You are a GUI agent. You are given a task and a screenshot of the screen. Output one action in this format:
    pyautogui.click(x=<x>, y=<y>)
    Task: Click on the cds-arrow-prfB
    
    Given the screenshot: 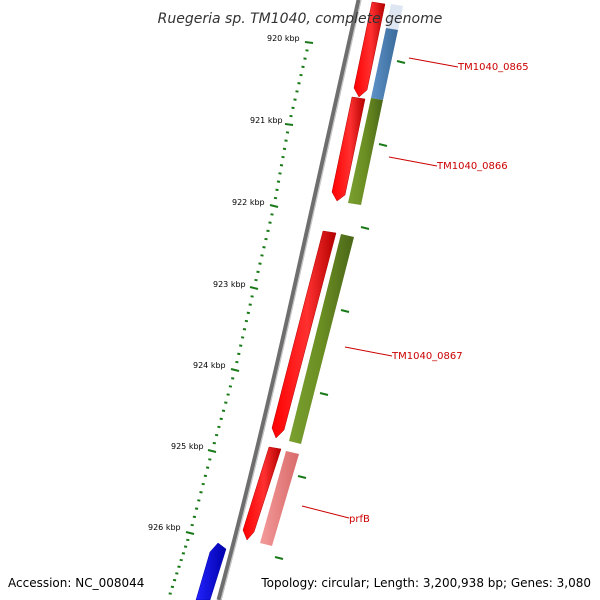 What is the action you would take?
    pyautogui.click(x=262, y=493)
    